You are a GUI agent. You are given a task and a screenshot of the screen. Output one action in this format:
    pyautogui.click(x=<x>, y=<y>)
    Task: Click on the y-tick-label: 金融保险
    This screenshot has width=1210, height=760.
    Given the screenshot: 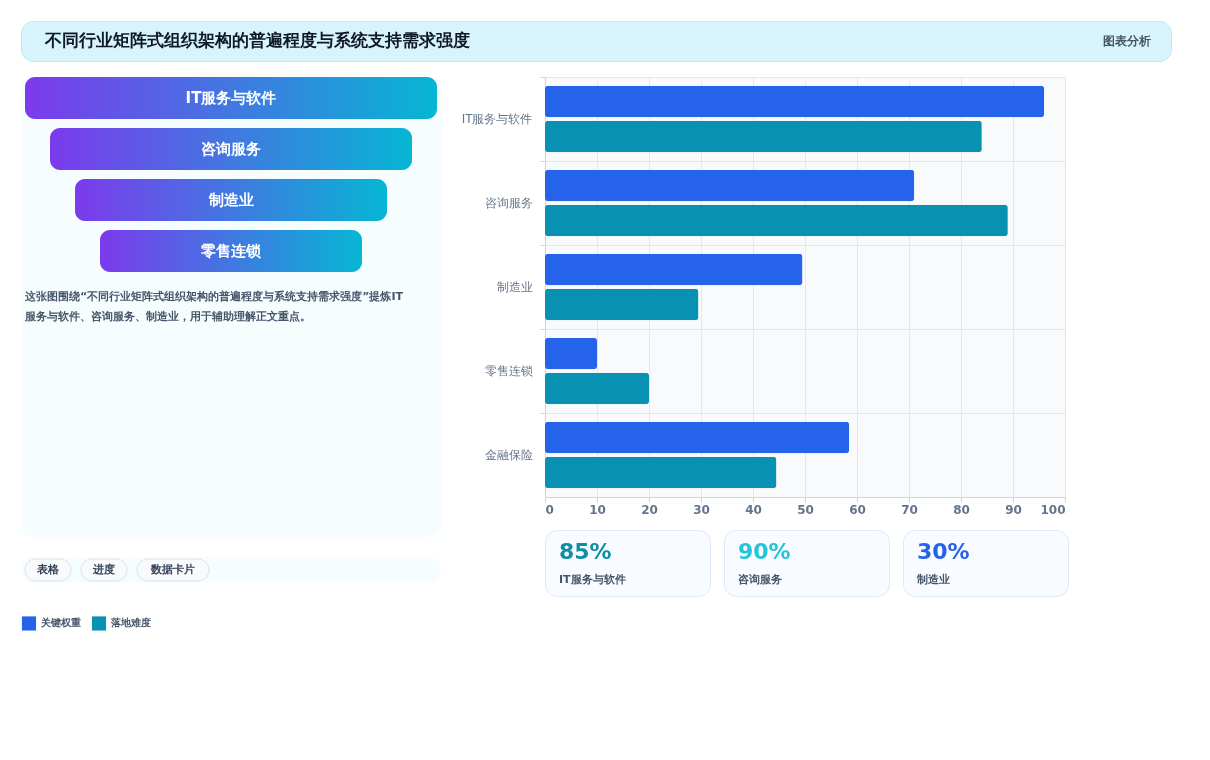 What is the action you would take?
    pyautogui.click(x=508, y=455)
    